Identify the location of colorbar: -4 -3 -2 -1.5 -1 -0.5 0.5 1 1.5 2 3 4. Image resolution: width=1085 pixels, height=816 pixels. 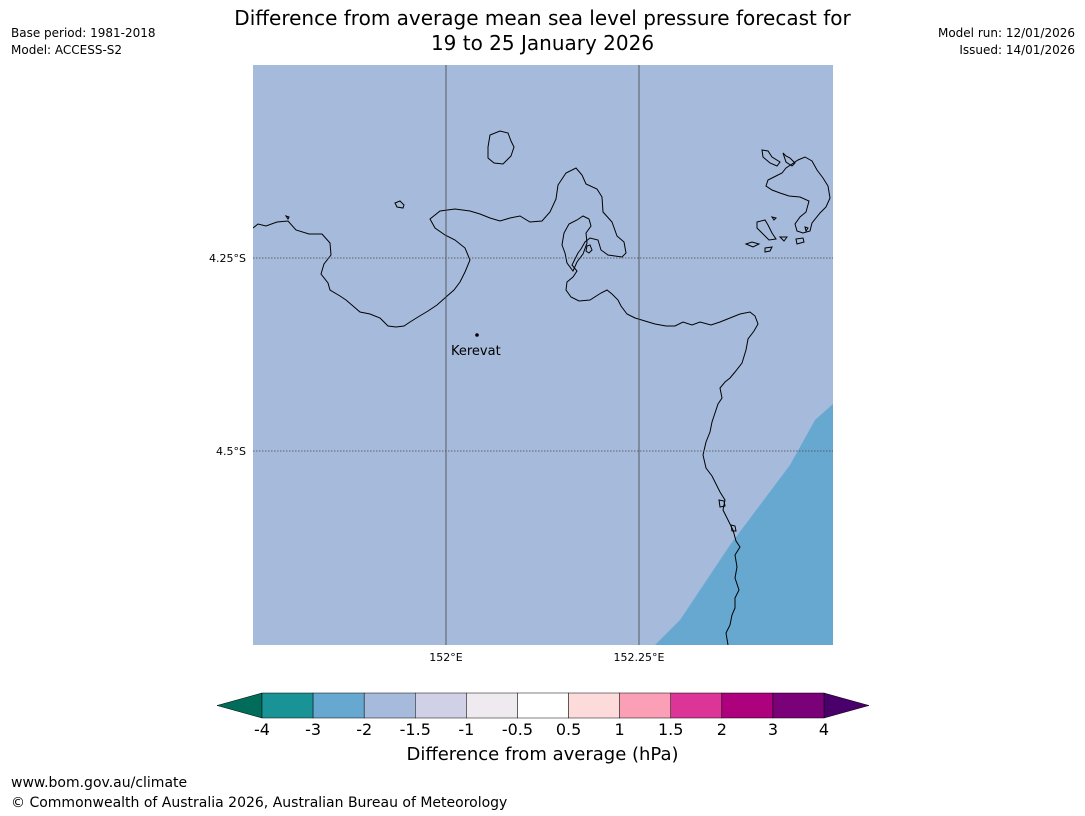
(543, 715).